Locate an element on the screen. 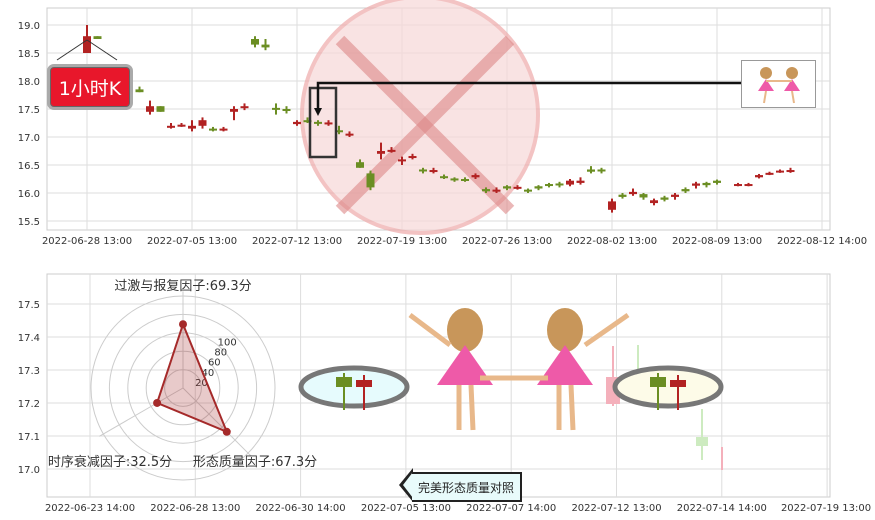 The image size is (875, 520). radar-tick-label: 20 is located at coordinates (201, 383).